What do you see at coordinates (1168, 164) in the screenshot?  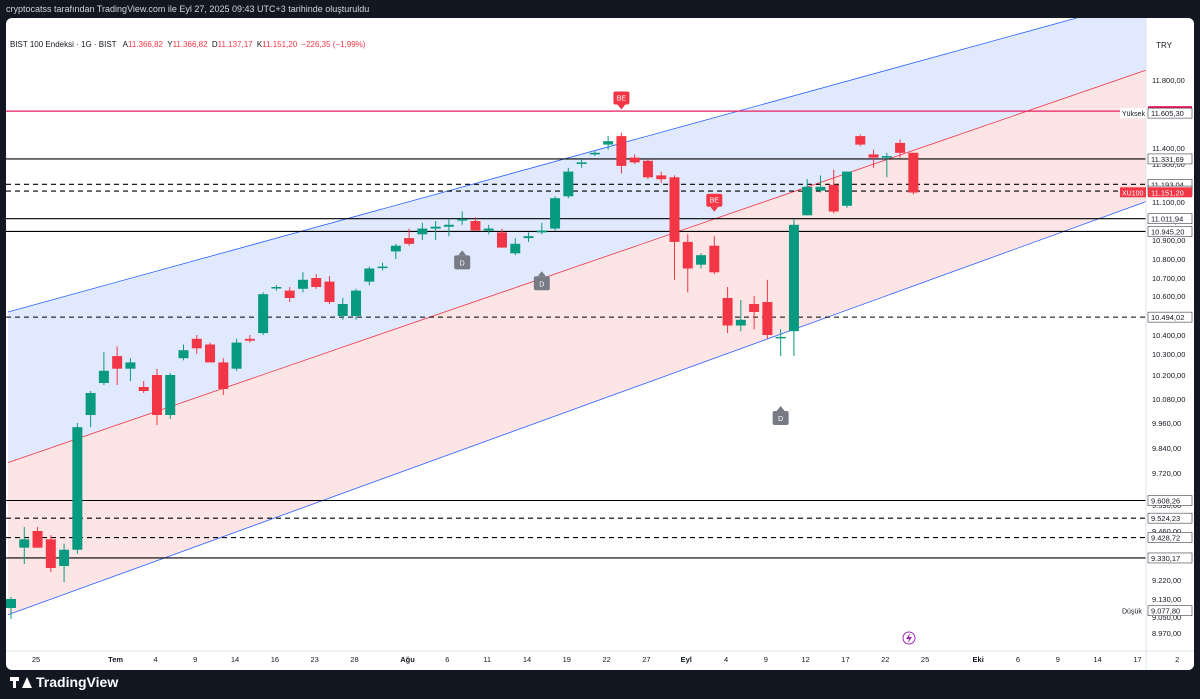 I see `y-tick-label: 11.300,00` at bounding box center [1168, 164].